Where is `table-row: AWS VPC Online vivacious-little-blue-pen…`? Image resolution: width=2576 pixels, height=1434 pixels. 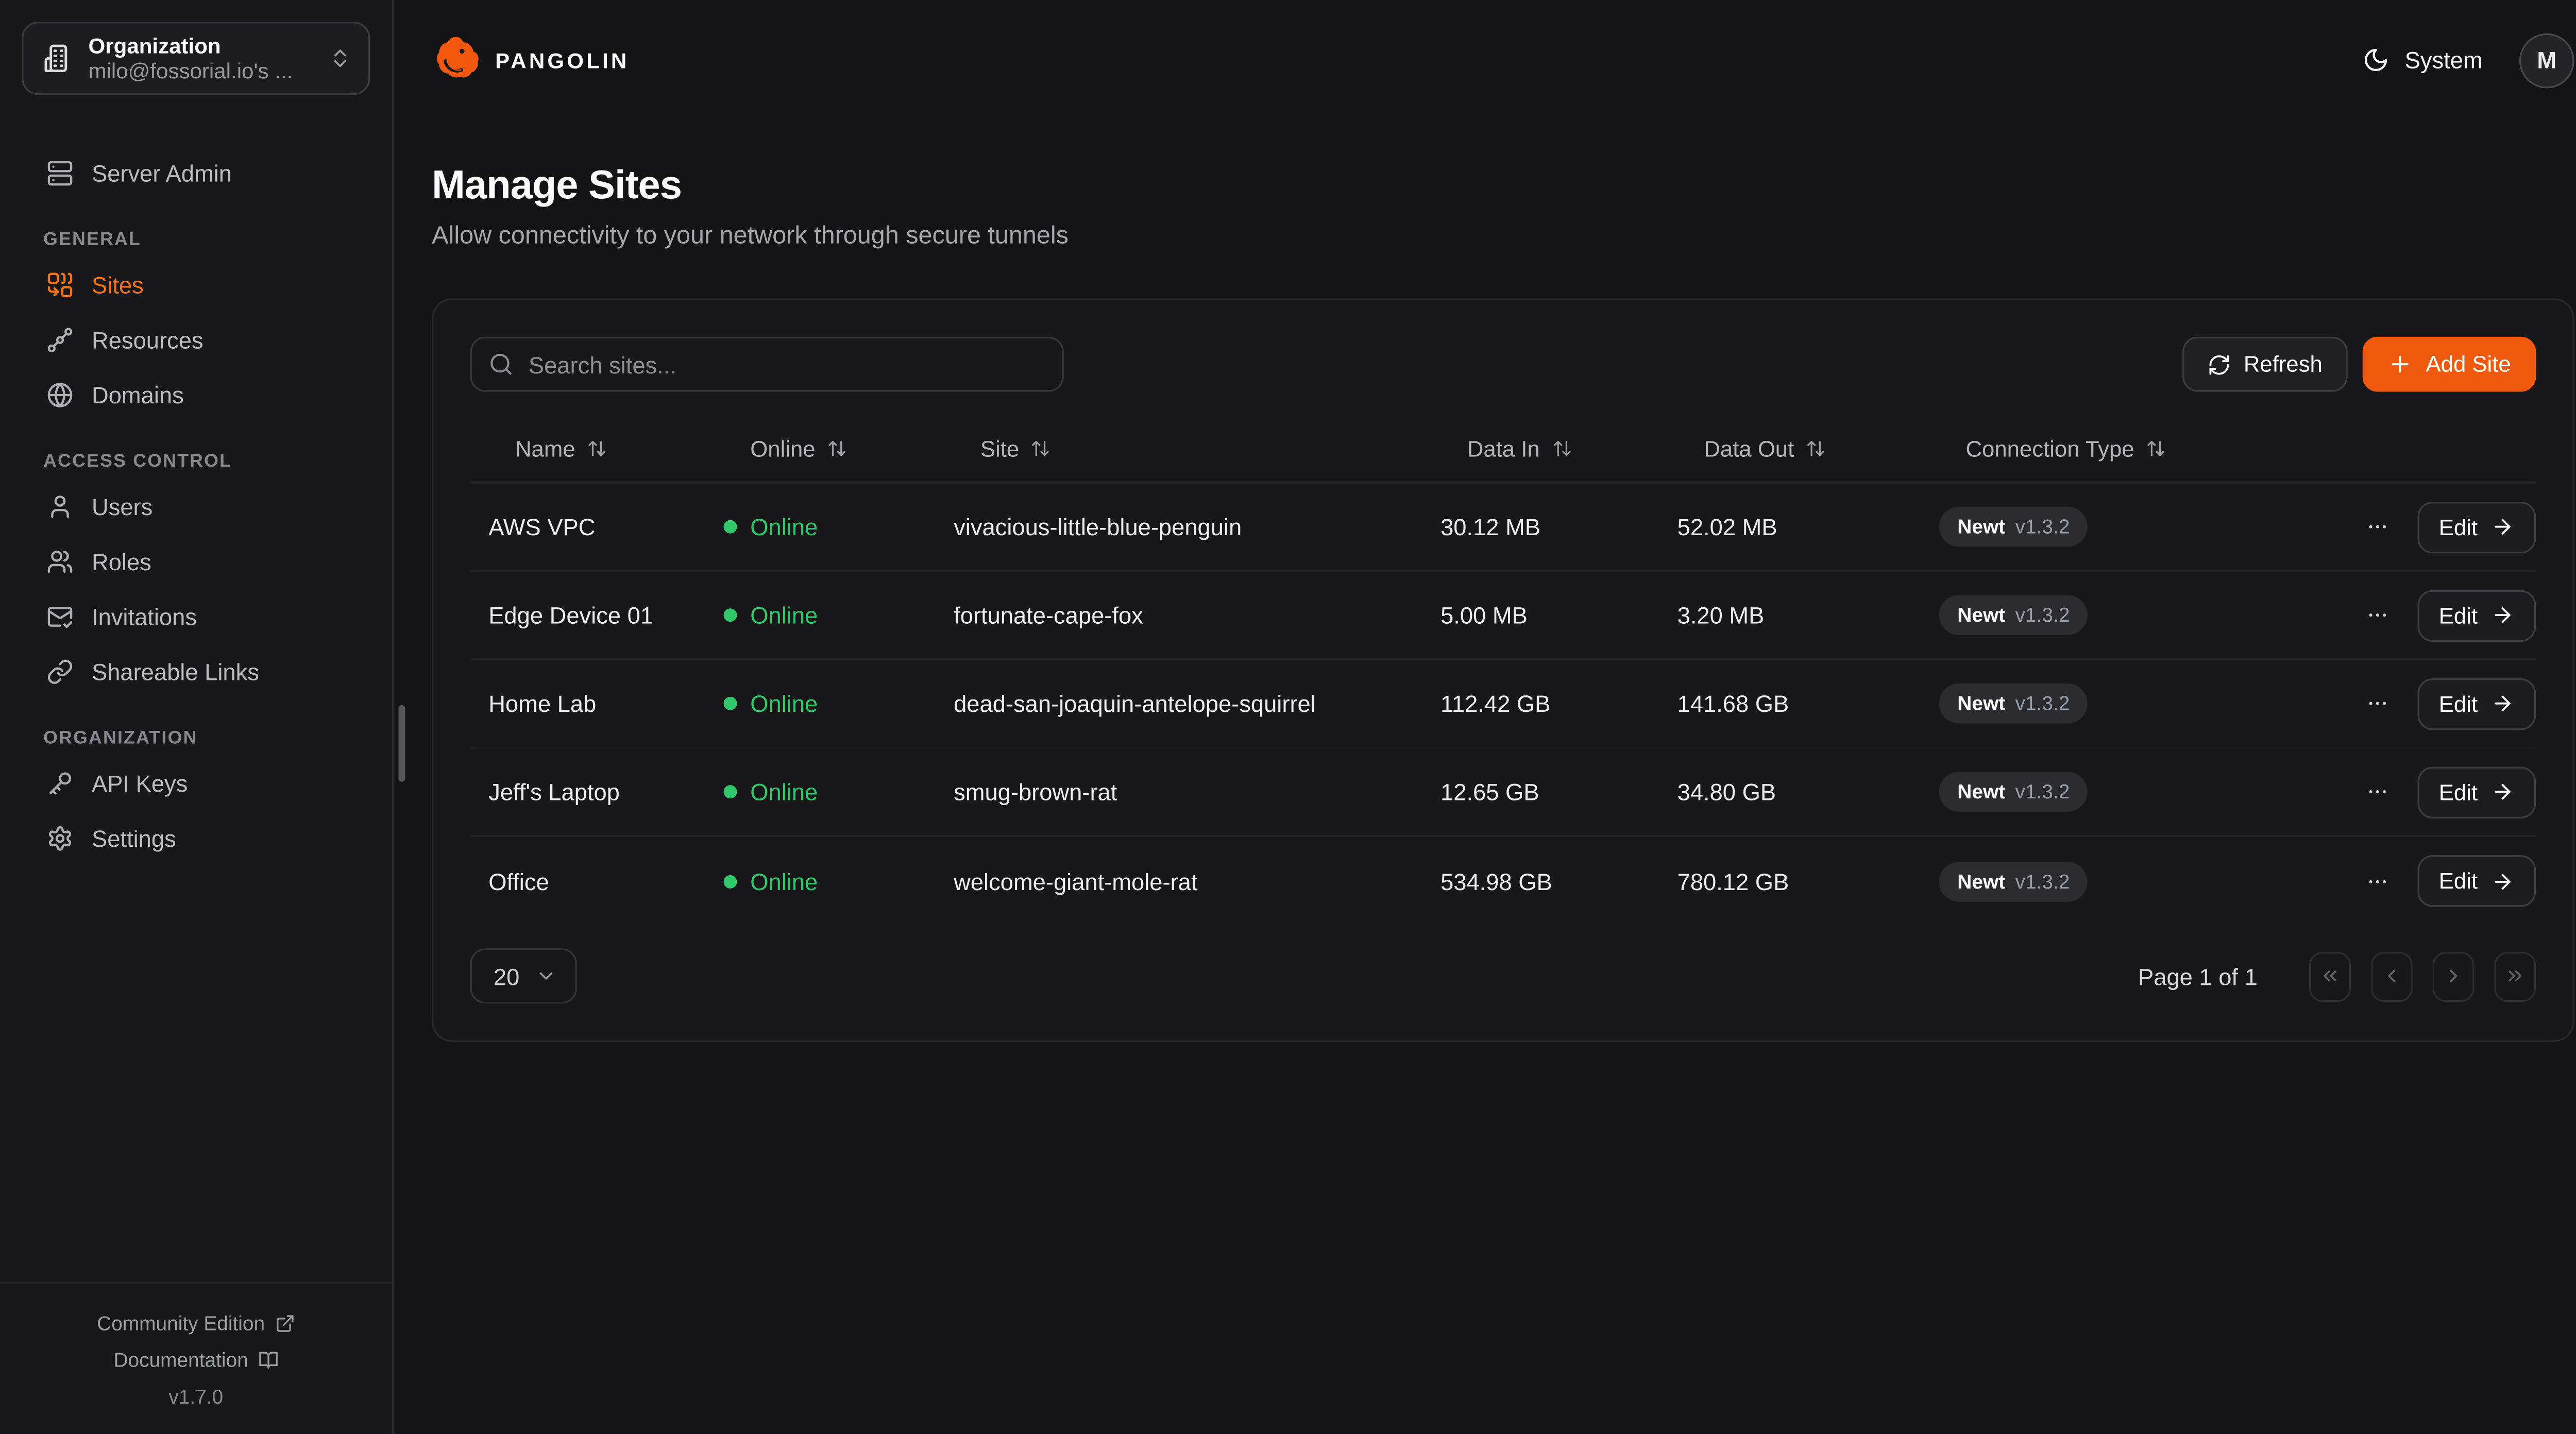
table-row: AWS VPC Online vivacious-little-blue-pen… is located at coordinates (1503, 527).